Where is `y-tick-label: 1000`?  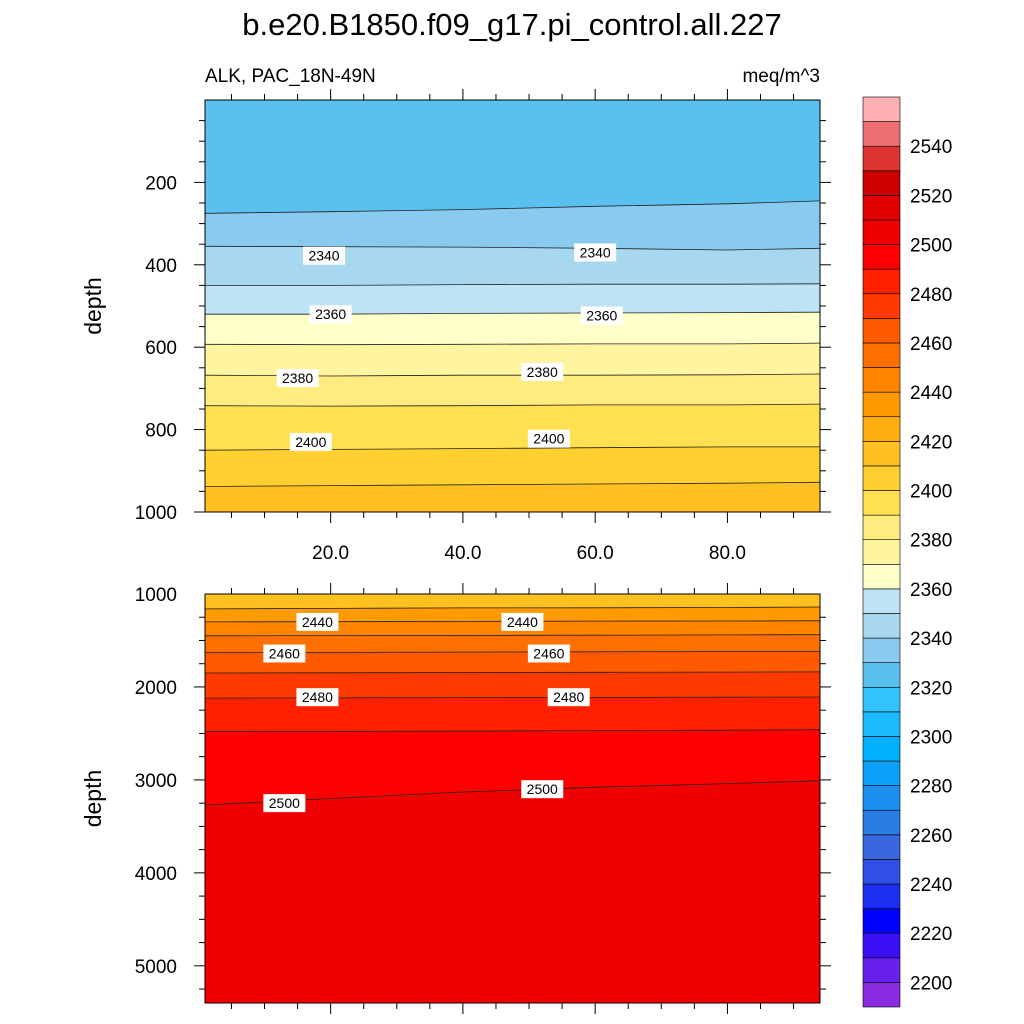
y-tick-label: 1000 is located at coordinates (156, 595).